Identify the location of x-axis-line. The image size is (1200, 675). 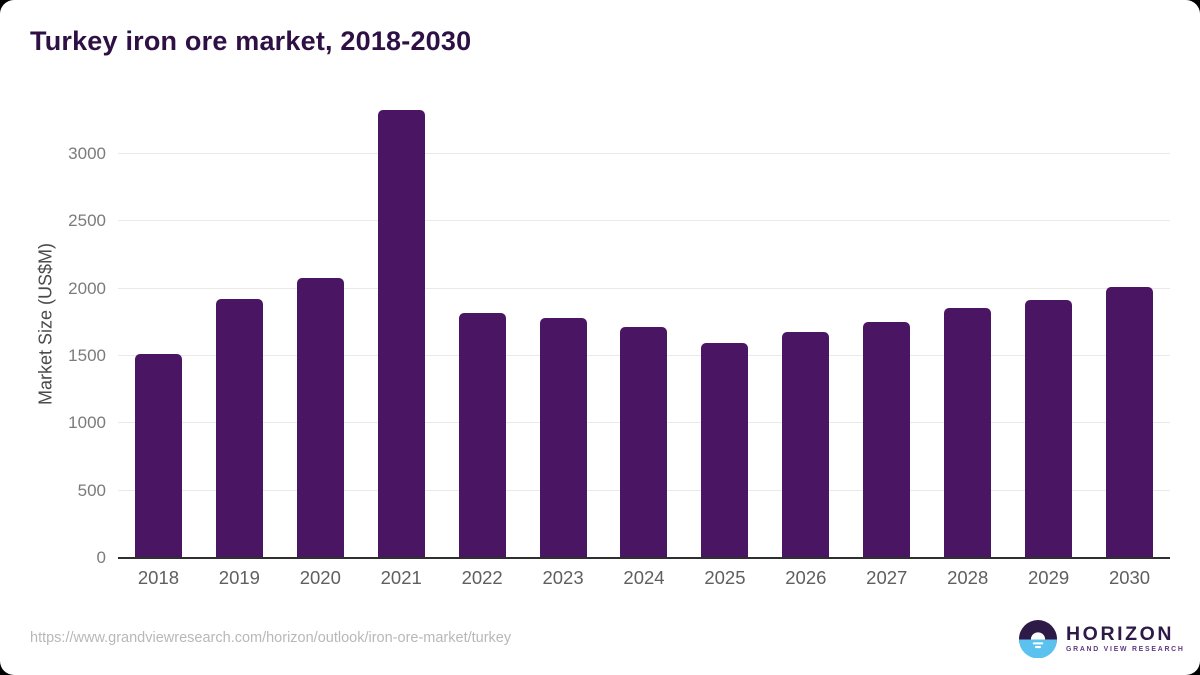
(644, 558).